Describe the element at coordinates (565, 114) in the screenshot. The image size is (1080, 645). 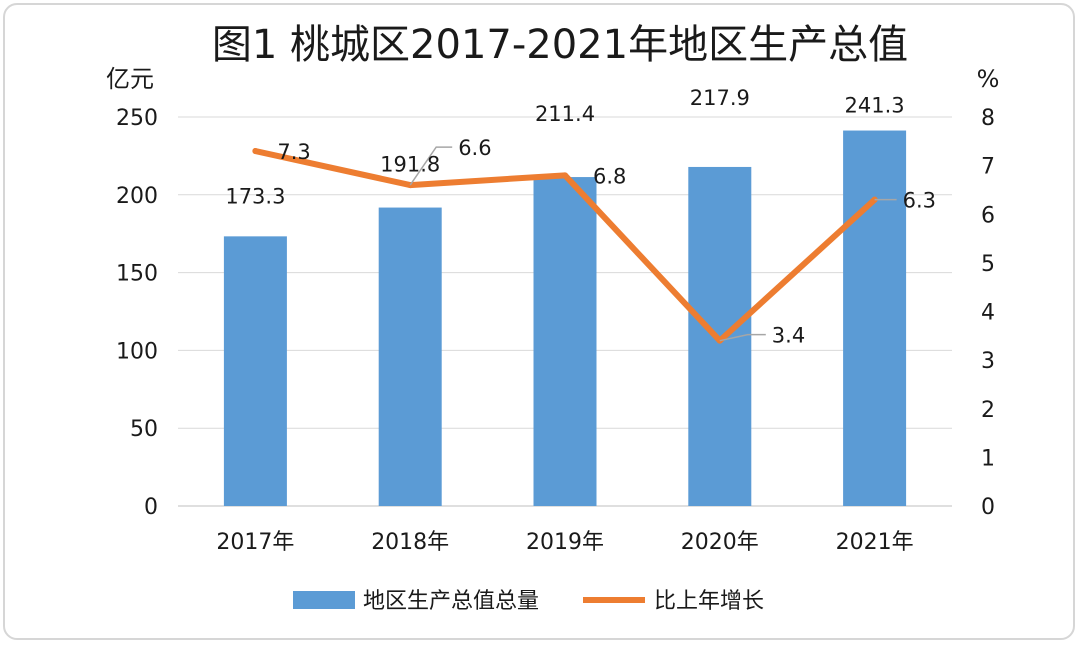
I see `bar-value-label: 211.4` at that location.